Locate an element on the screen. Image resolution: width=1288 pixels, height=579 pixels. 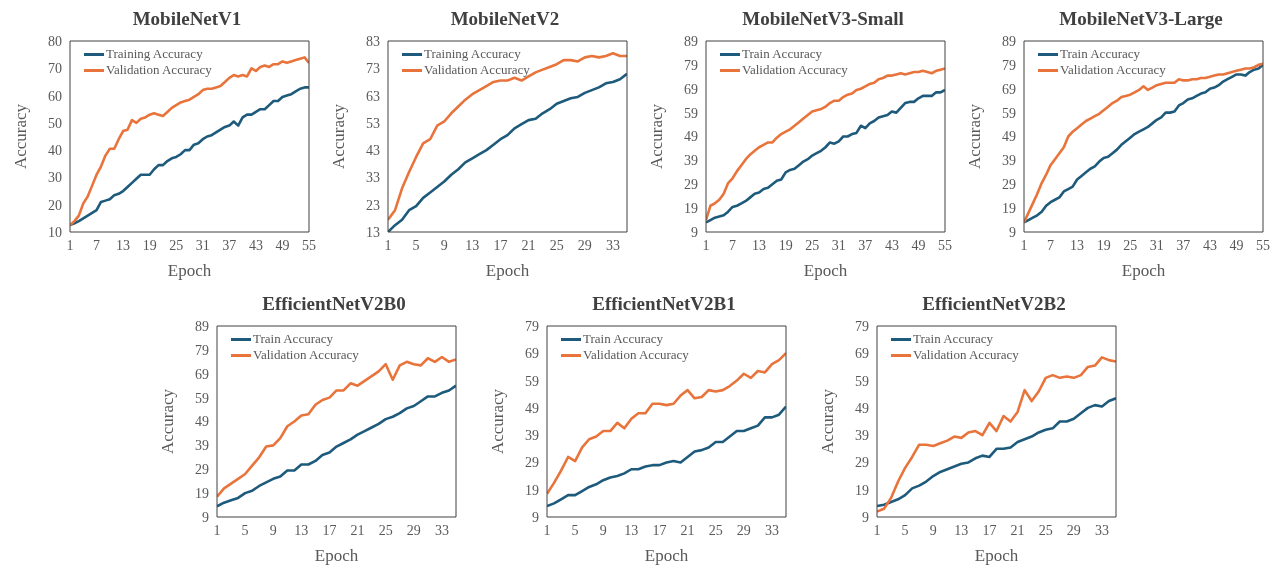
y-tick-label: 40 is located at coordinates (55, 151).